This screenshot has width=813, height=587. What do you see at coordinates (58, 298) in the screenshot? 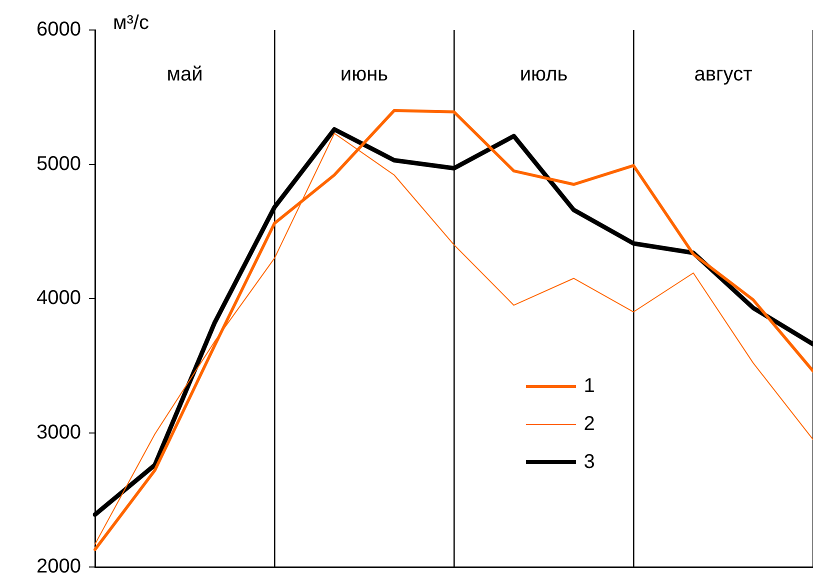
I see `y-tick-label: 4000` at bounding box center [58, 298].